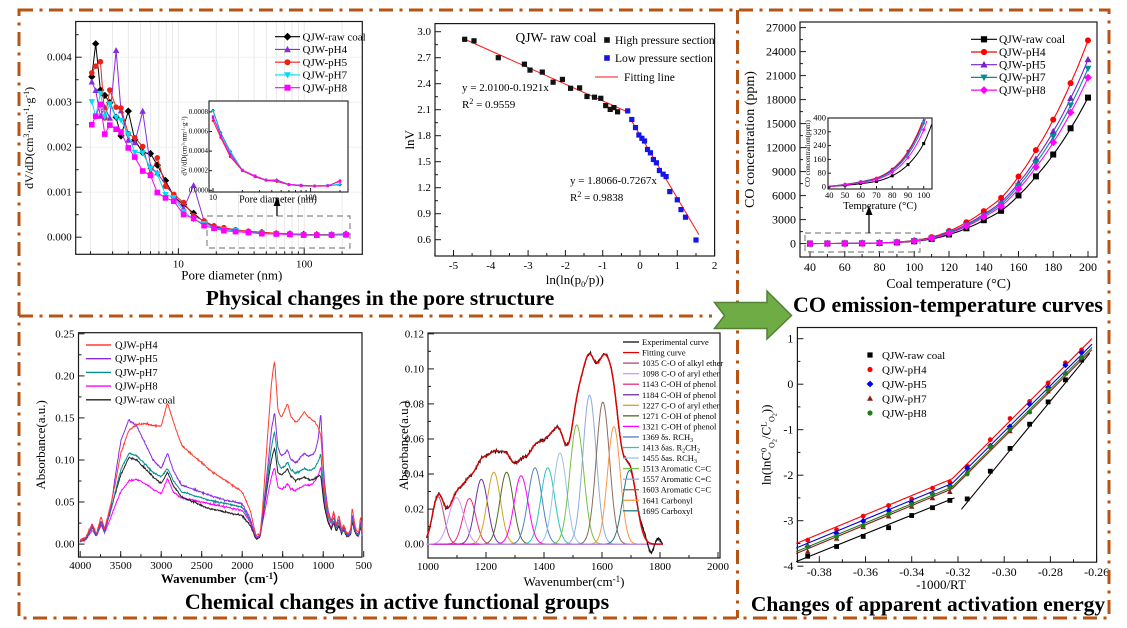  I want to click on svg-text: -0.32, so click(957, 572).